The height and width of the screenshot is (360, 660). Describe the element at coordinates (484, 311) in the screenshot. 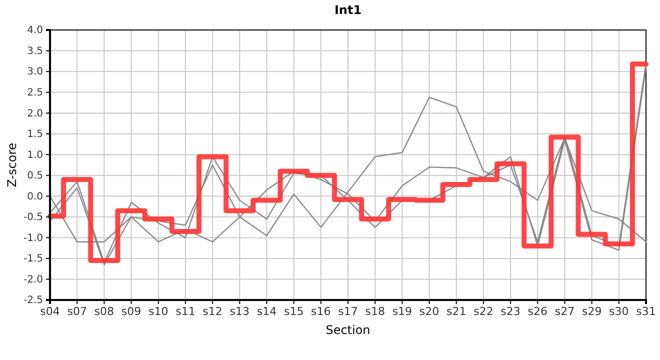

I see `x-tick-label: s22` at that location.